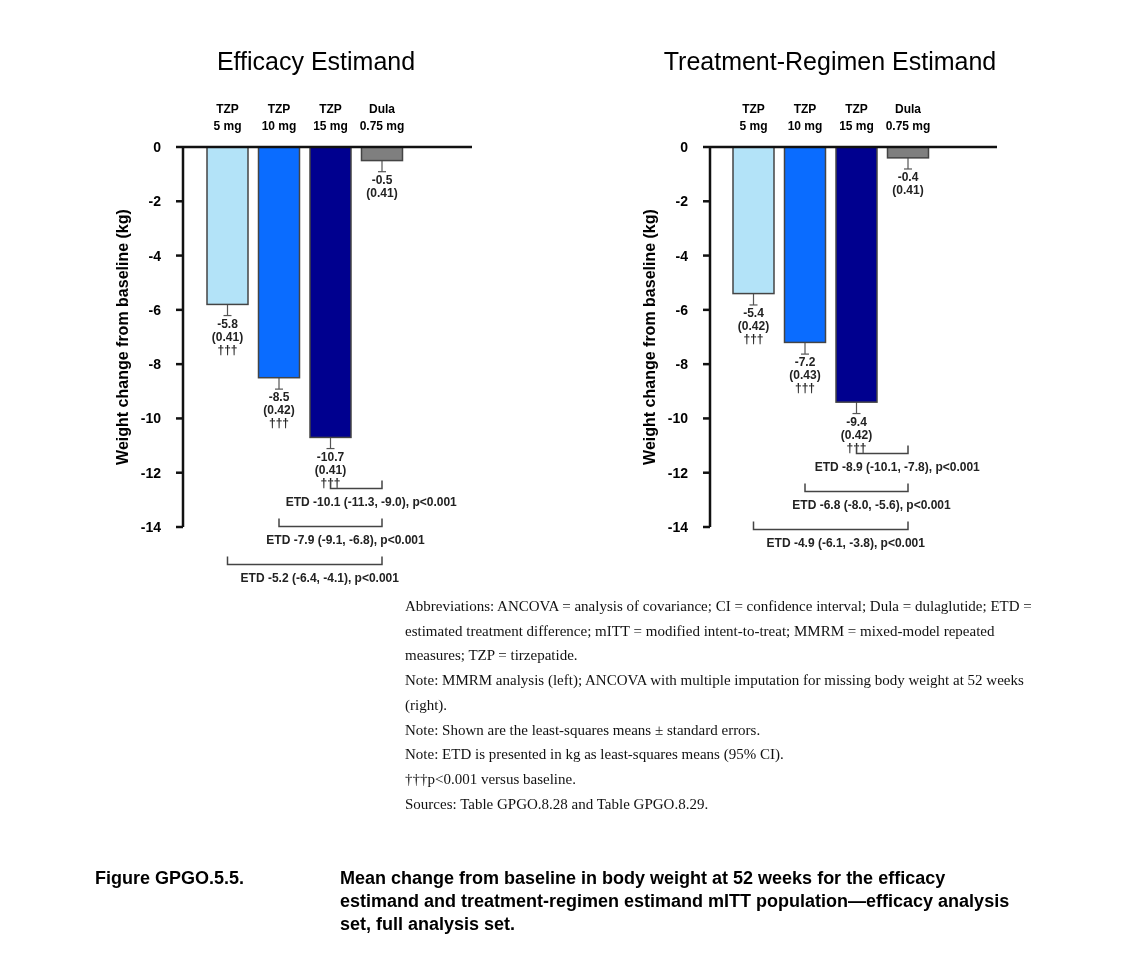 Image resolution: width=1121 pixels, height=958 pixels. Describe the element at coordinates (872, 504) in the screenshot. I see `annotation: ETD -6.8 (-8.0, -5.6), p<0.001` at that location.